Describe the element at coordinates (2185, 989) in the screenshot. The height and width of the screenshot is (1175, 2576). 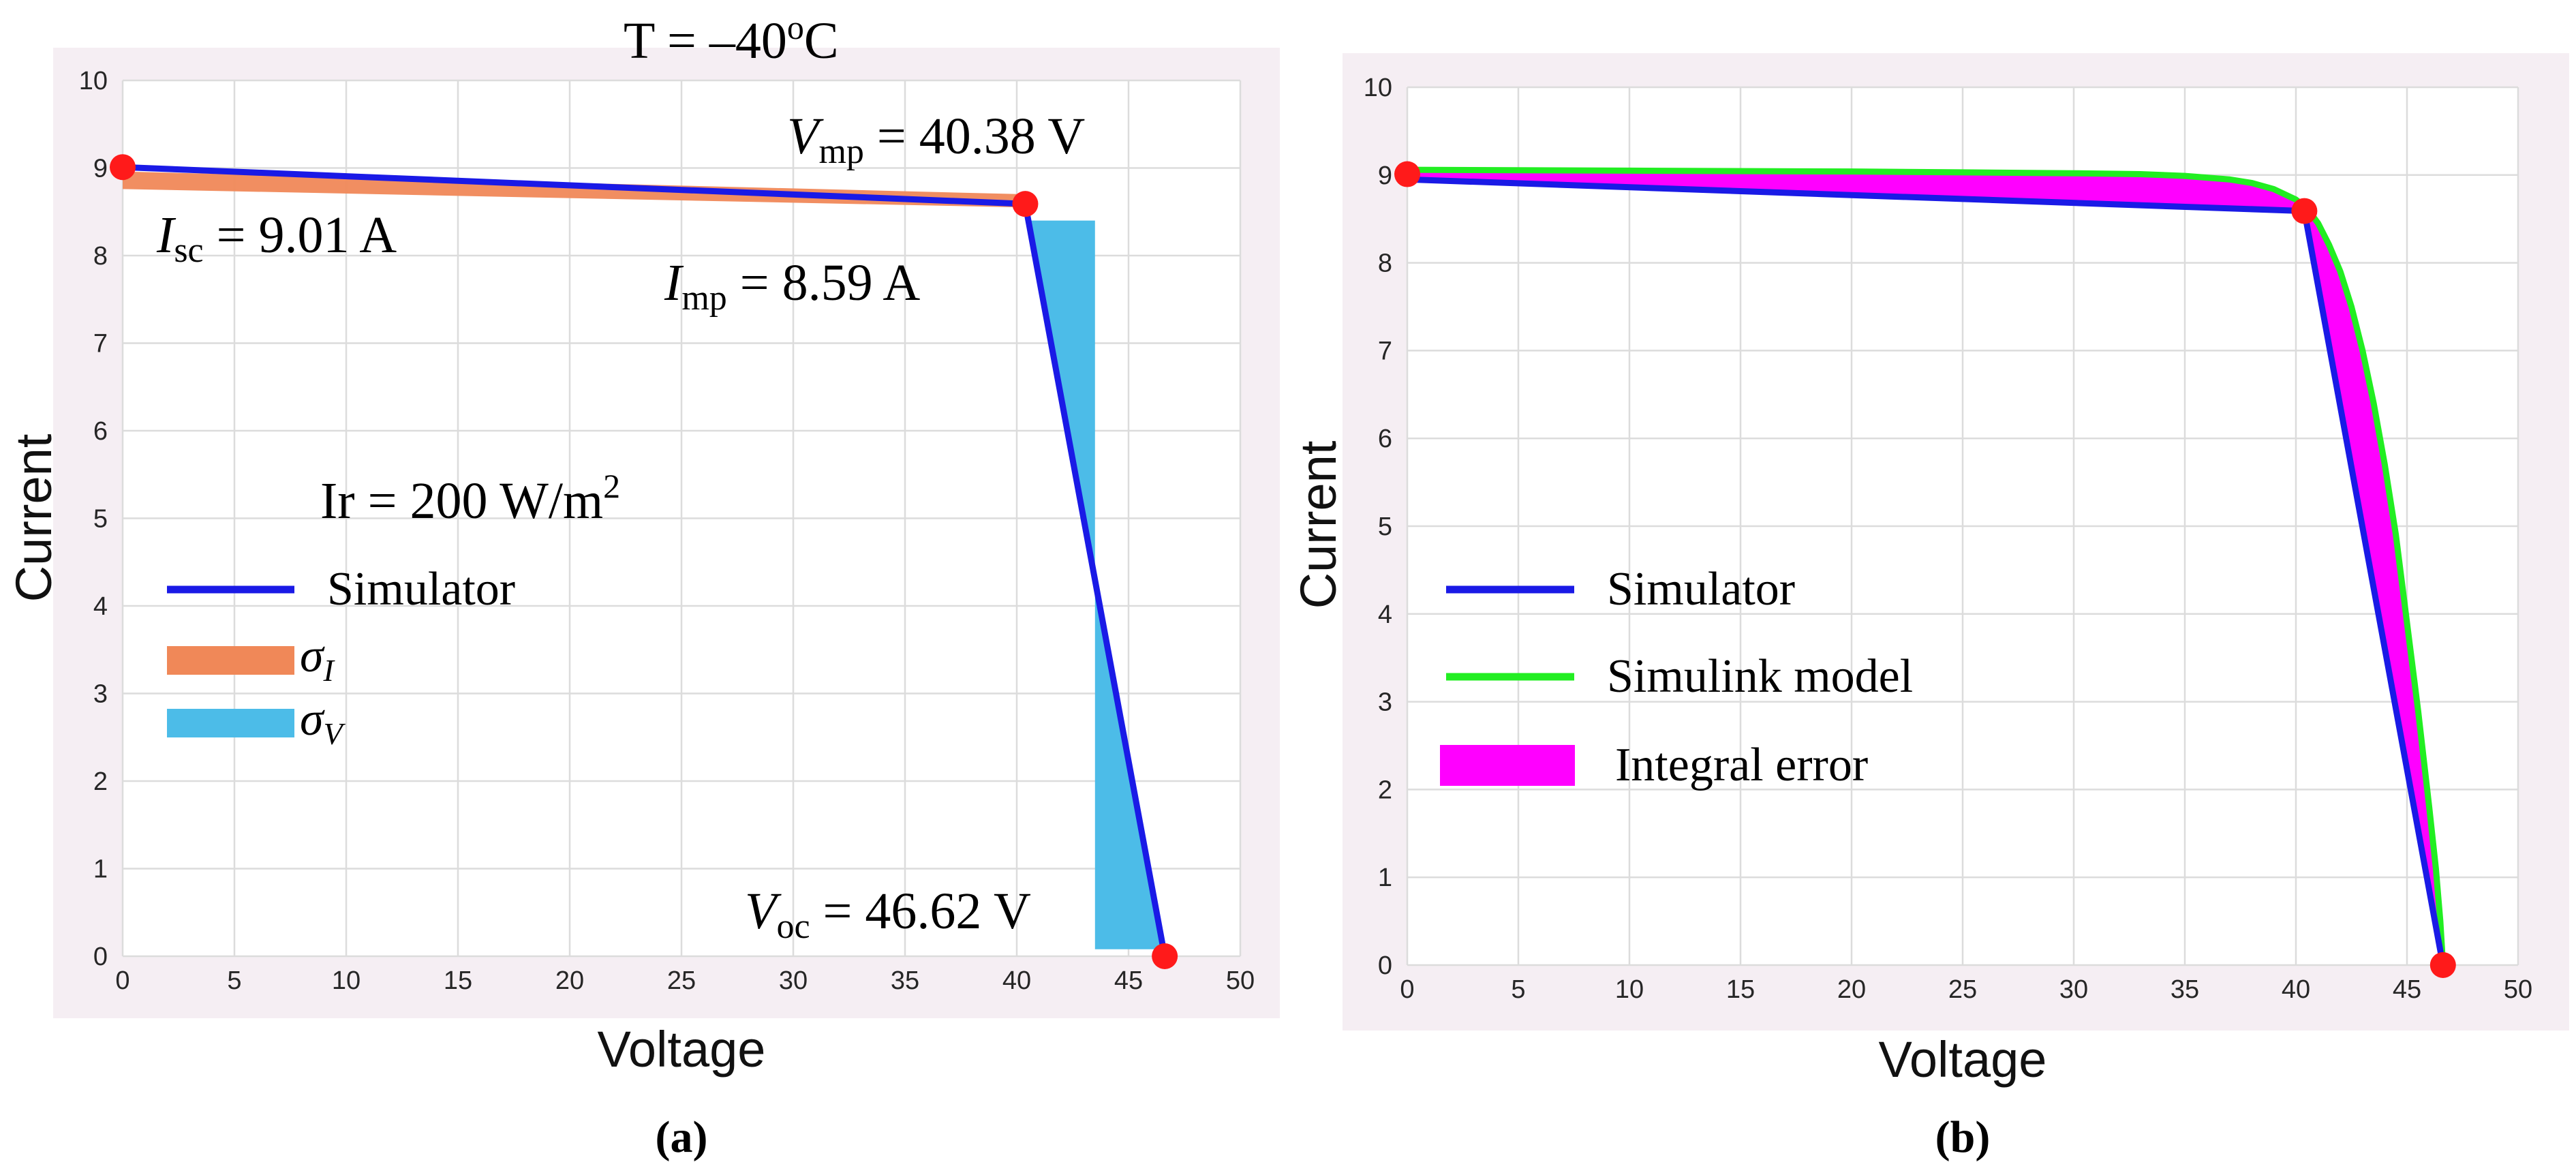
I see `b-xtick-label: 35` at that location.